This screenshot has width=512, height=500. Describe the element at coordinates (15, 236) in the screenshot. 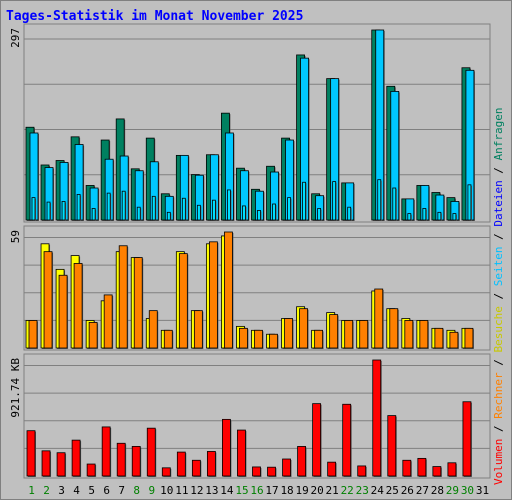

I see `panel-2-ymax-label: 59` at that location.